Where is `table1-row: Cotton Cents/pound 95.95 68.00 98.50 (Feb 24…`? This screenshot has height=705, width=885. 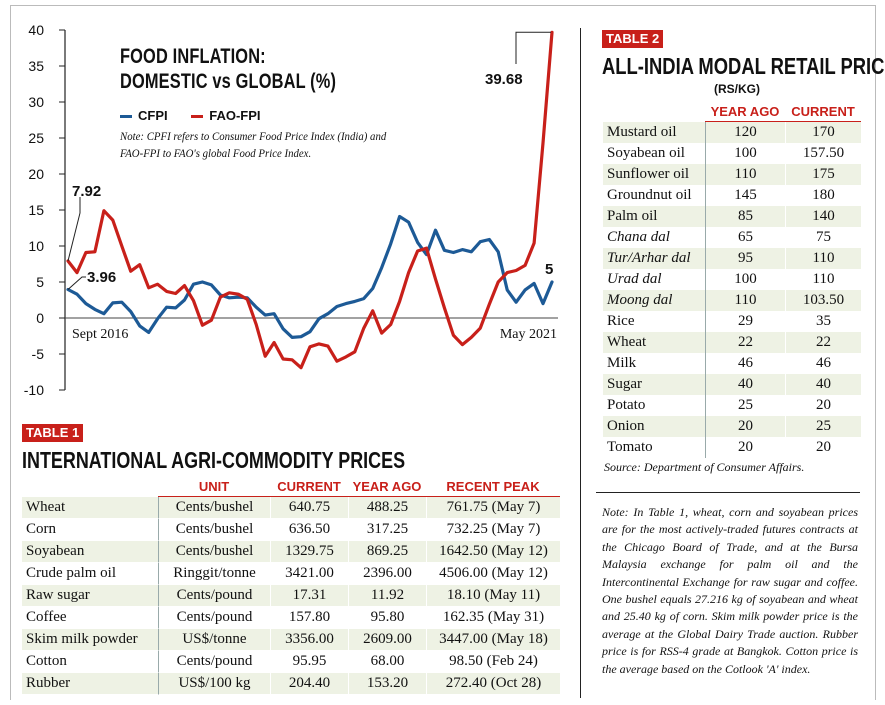
table1-row: Cotton Cents/pound 95.95 68.00 98.50 (Feb 24… is located at coordinates (291, 662).